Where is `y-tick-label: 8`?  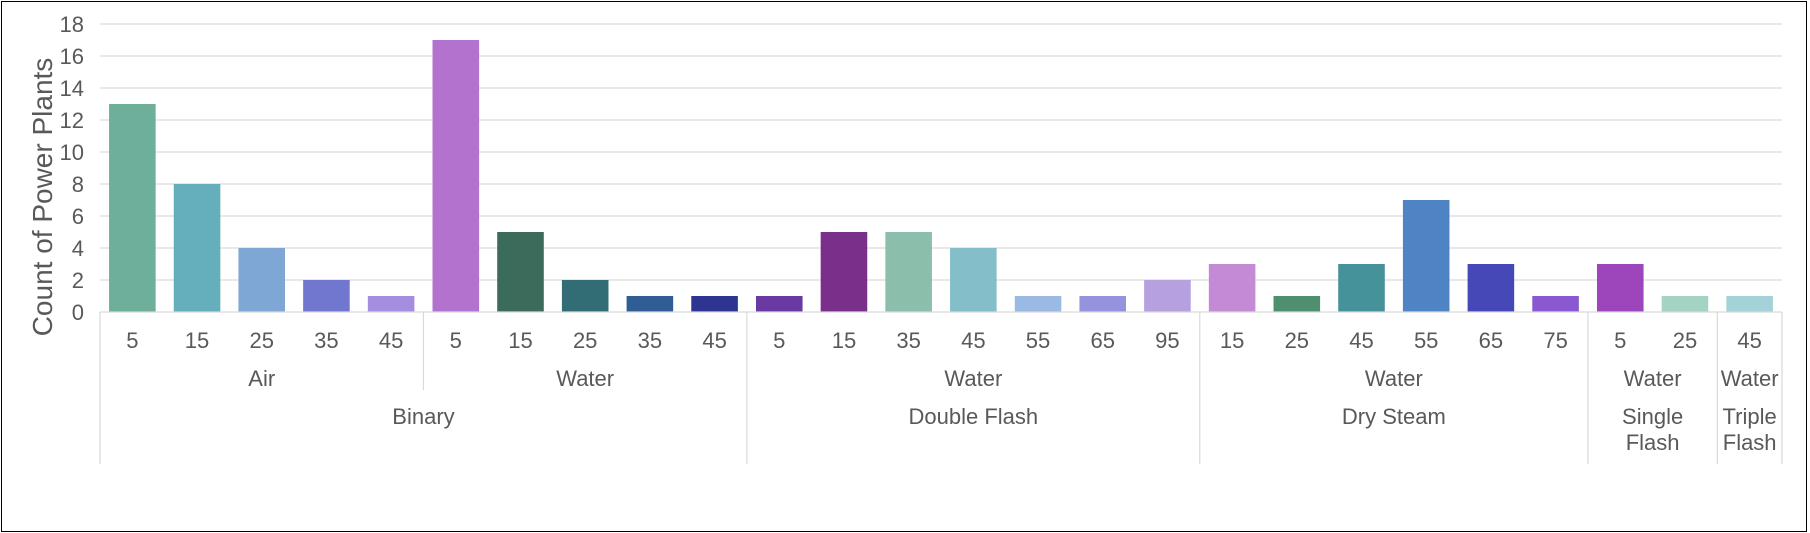
y-tick-label: 8 is located at coordinates (78, 184).